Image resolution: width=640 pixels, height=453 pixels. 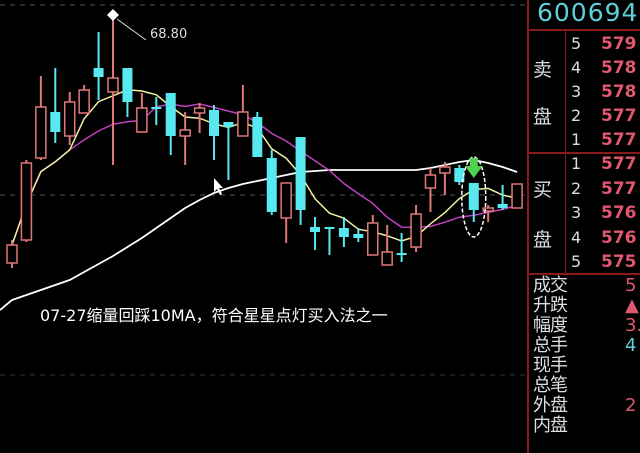 I want to click on stat-value: ▲, so click(x=632, y=305).